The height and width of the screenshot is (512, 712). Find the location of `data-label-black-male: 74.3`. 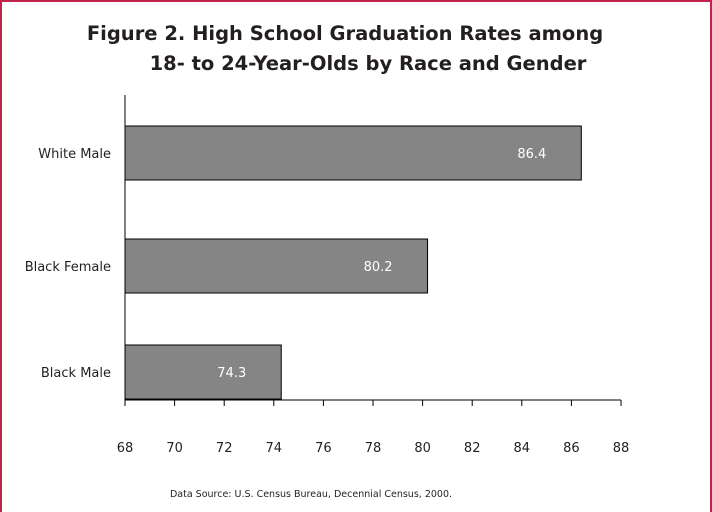

data-label-black-male: 74.3 is located at coordinates (231, 373).